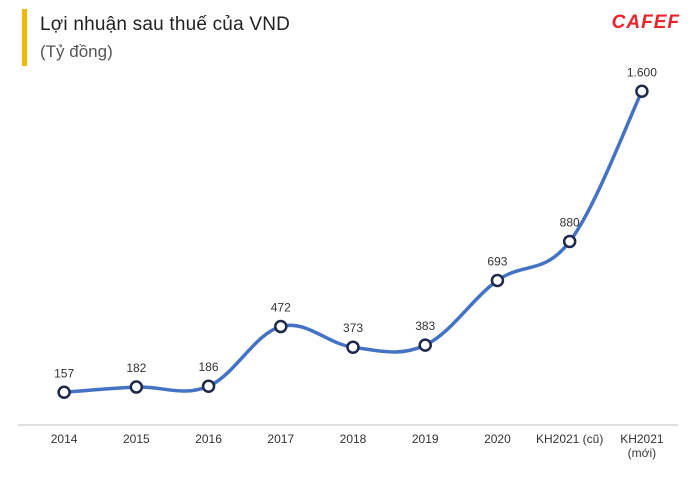  Describe the element at coordinates (281, 308) in the screenshot. I see `data-value-label: 472` at that location.